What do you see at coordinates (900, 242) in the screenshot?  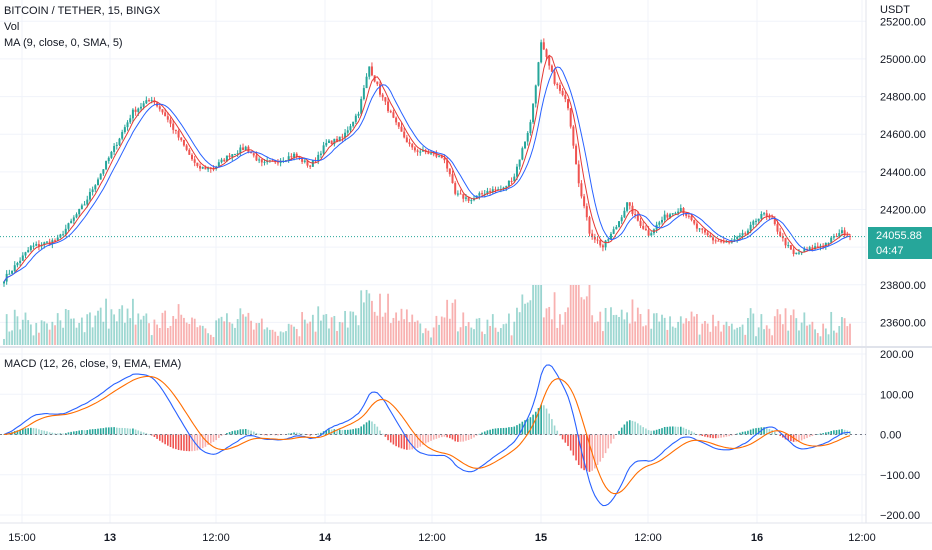 I see `last-price-tag: 24055.88 04:47` at bounding box center [900, 242].